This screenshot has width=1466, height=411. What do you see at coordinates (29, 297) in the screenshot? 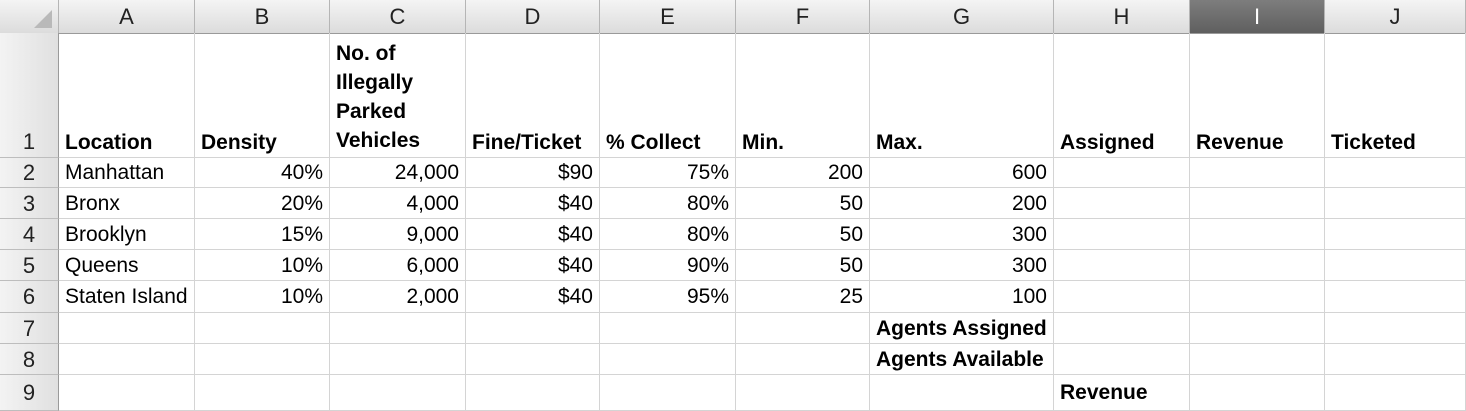
I see `row-header-6: 6` at bounding box center [29, 297].